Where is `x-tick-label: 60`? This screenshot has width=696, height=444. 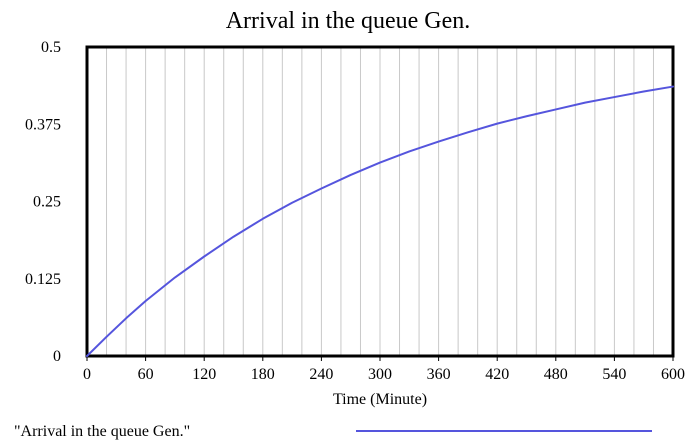
x-tick-label: 60 is located at coordinates (146, 374).